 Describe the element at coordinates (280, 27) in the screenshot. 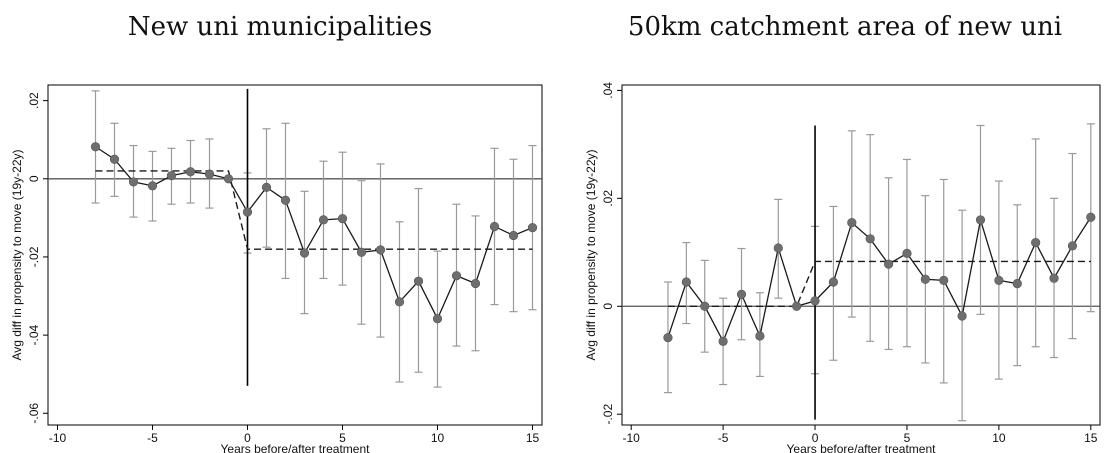

I see `left-panel-title: New uni municipalities` at that location.